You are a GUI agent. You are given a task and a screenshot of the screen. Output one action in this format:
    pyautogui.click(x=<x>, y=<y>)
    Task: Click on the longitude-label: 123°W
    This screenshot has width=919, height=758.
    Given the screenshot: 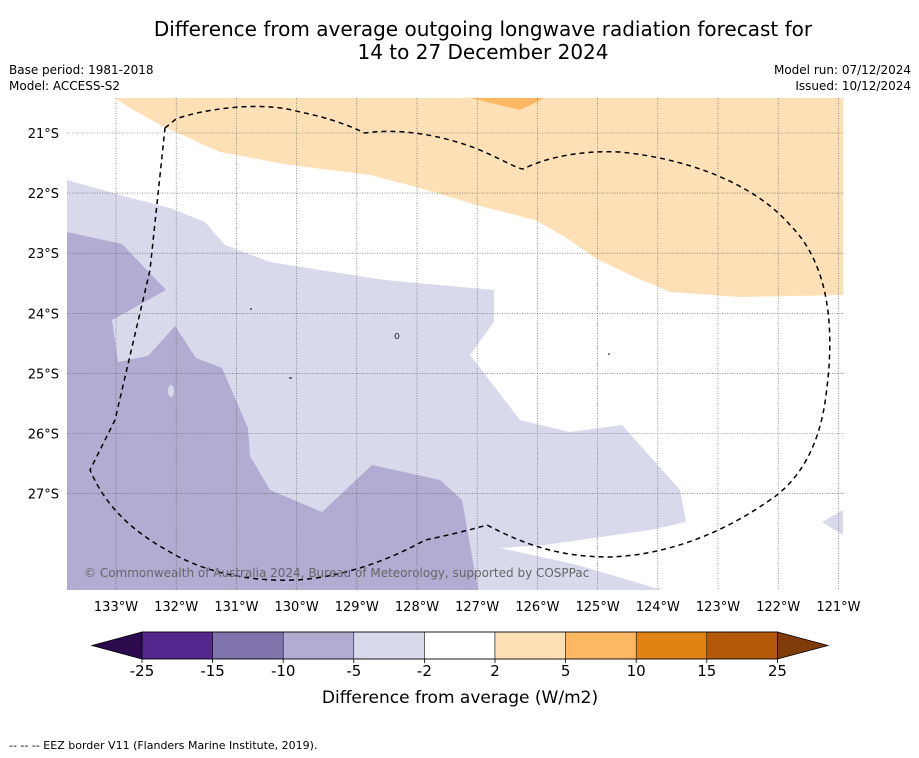 What is the action you would take?
    pyautogui.click(x=718, y=607)
    